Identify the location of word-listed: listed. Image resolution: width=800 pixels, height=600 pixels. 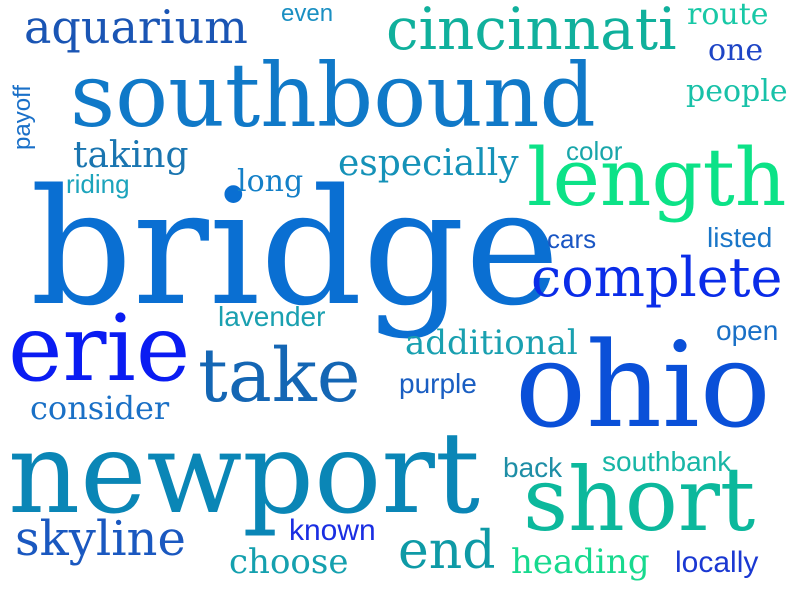
(740, 237).